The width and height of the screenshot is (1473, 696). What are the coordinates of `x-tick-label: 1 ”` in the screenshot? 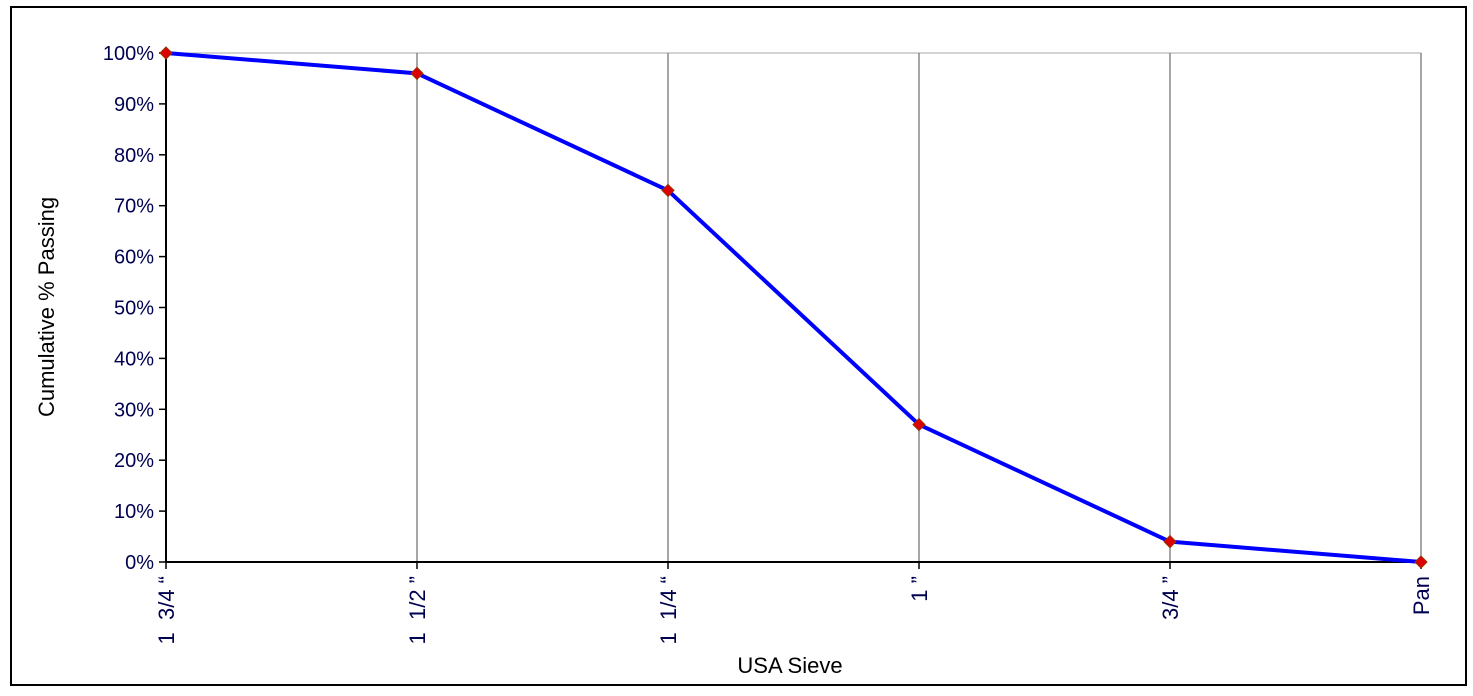 It's located at (919, 589).